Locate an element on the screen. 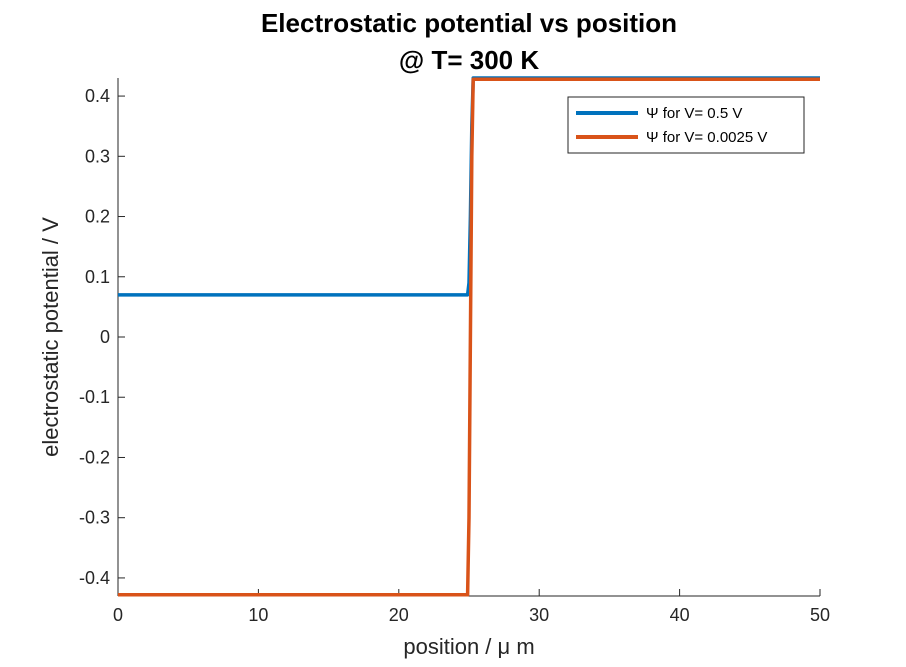  y-axis-label: electrostatic potential / V is located at coordinates (50, 337).